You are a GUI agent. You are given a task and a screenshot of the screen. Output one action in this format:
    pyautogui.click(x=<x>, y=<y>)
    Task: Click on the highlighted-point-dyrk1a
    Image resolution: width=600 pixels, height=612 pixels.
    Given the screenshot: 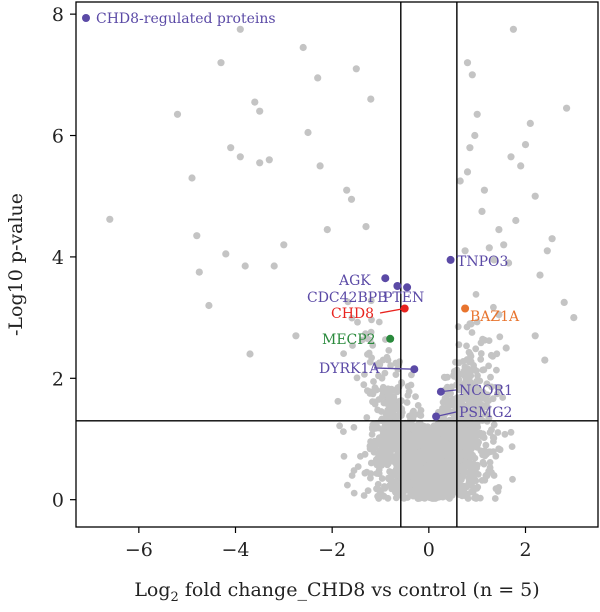 What is the action you would take?
    pyautogui.click(x=414, y=369)
    